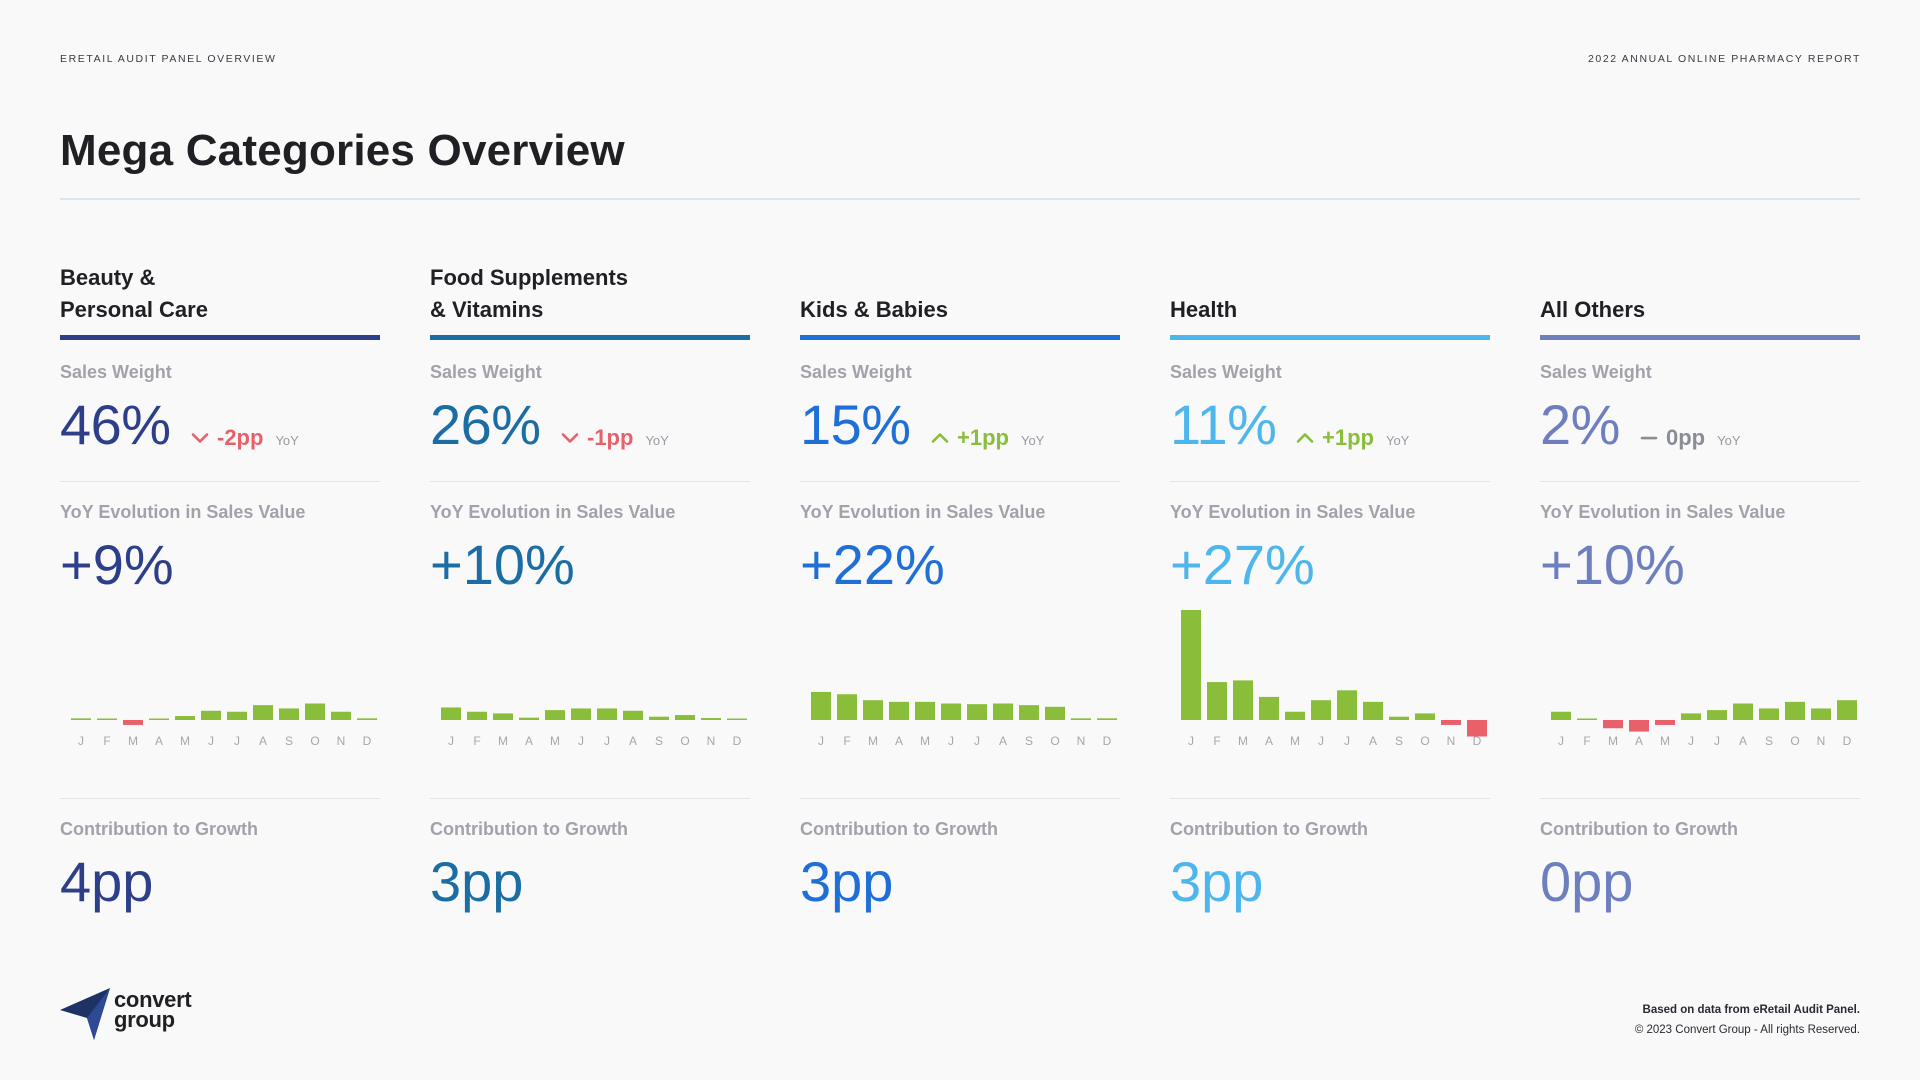 Image resolution: width=1920 pixels, height=1080 pixels. Describe the element at coordinates (477, 881) in the screenshot. I see `contribution-value: 3pp` at that location.